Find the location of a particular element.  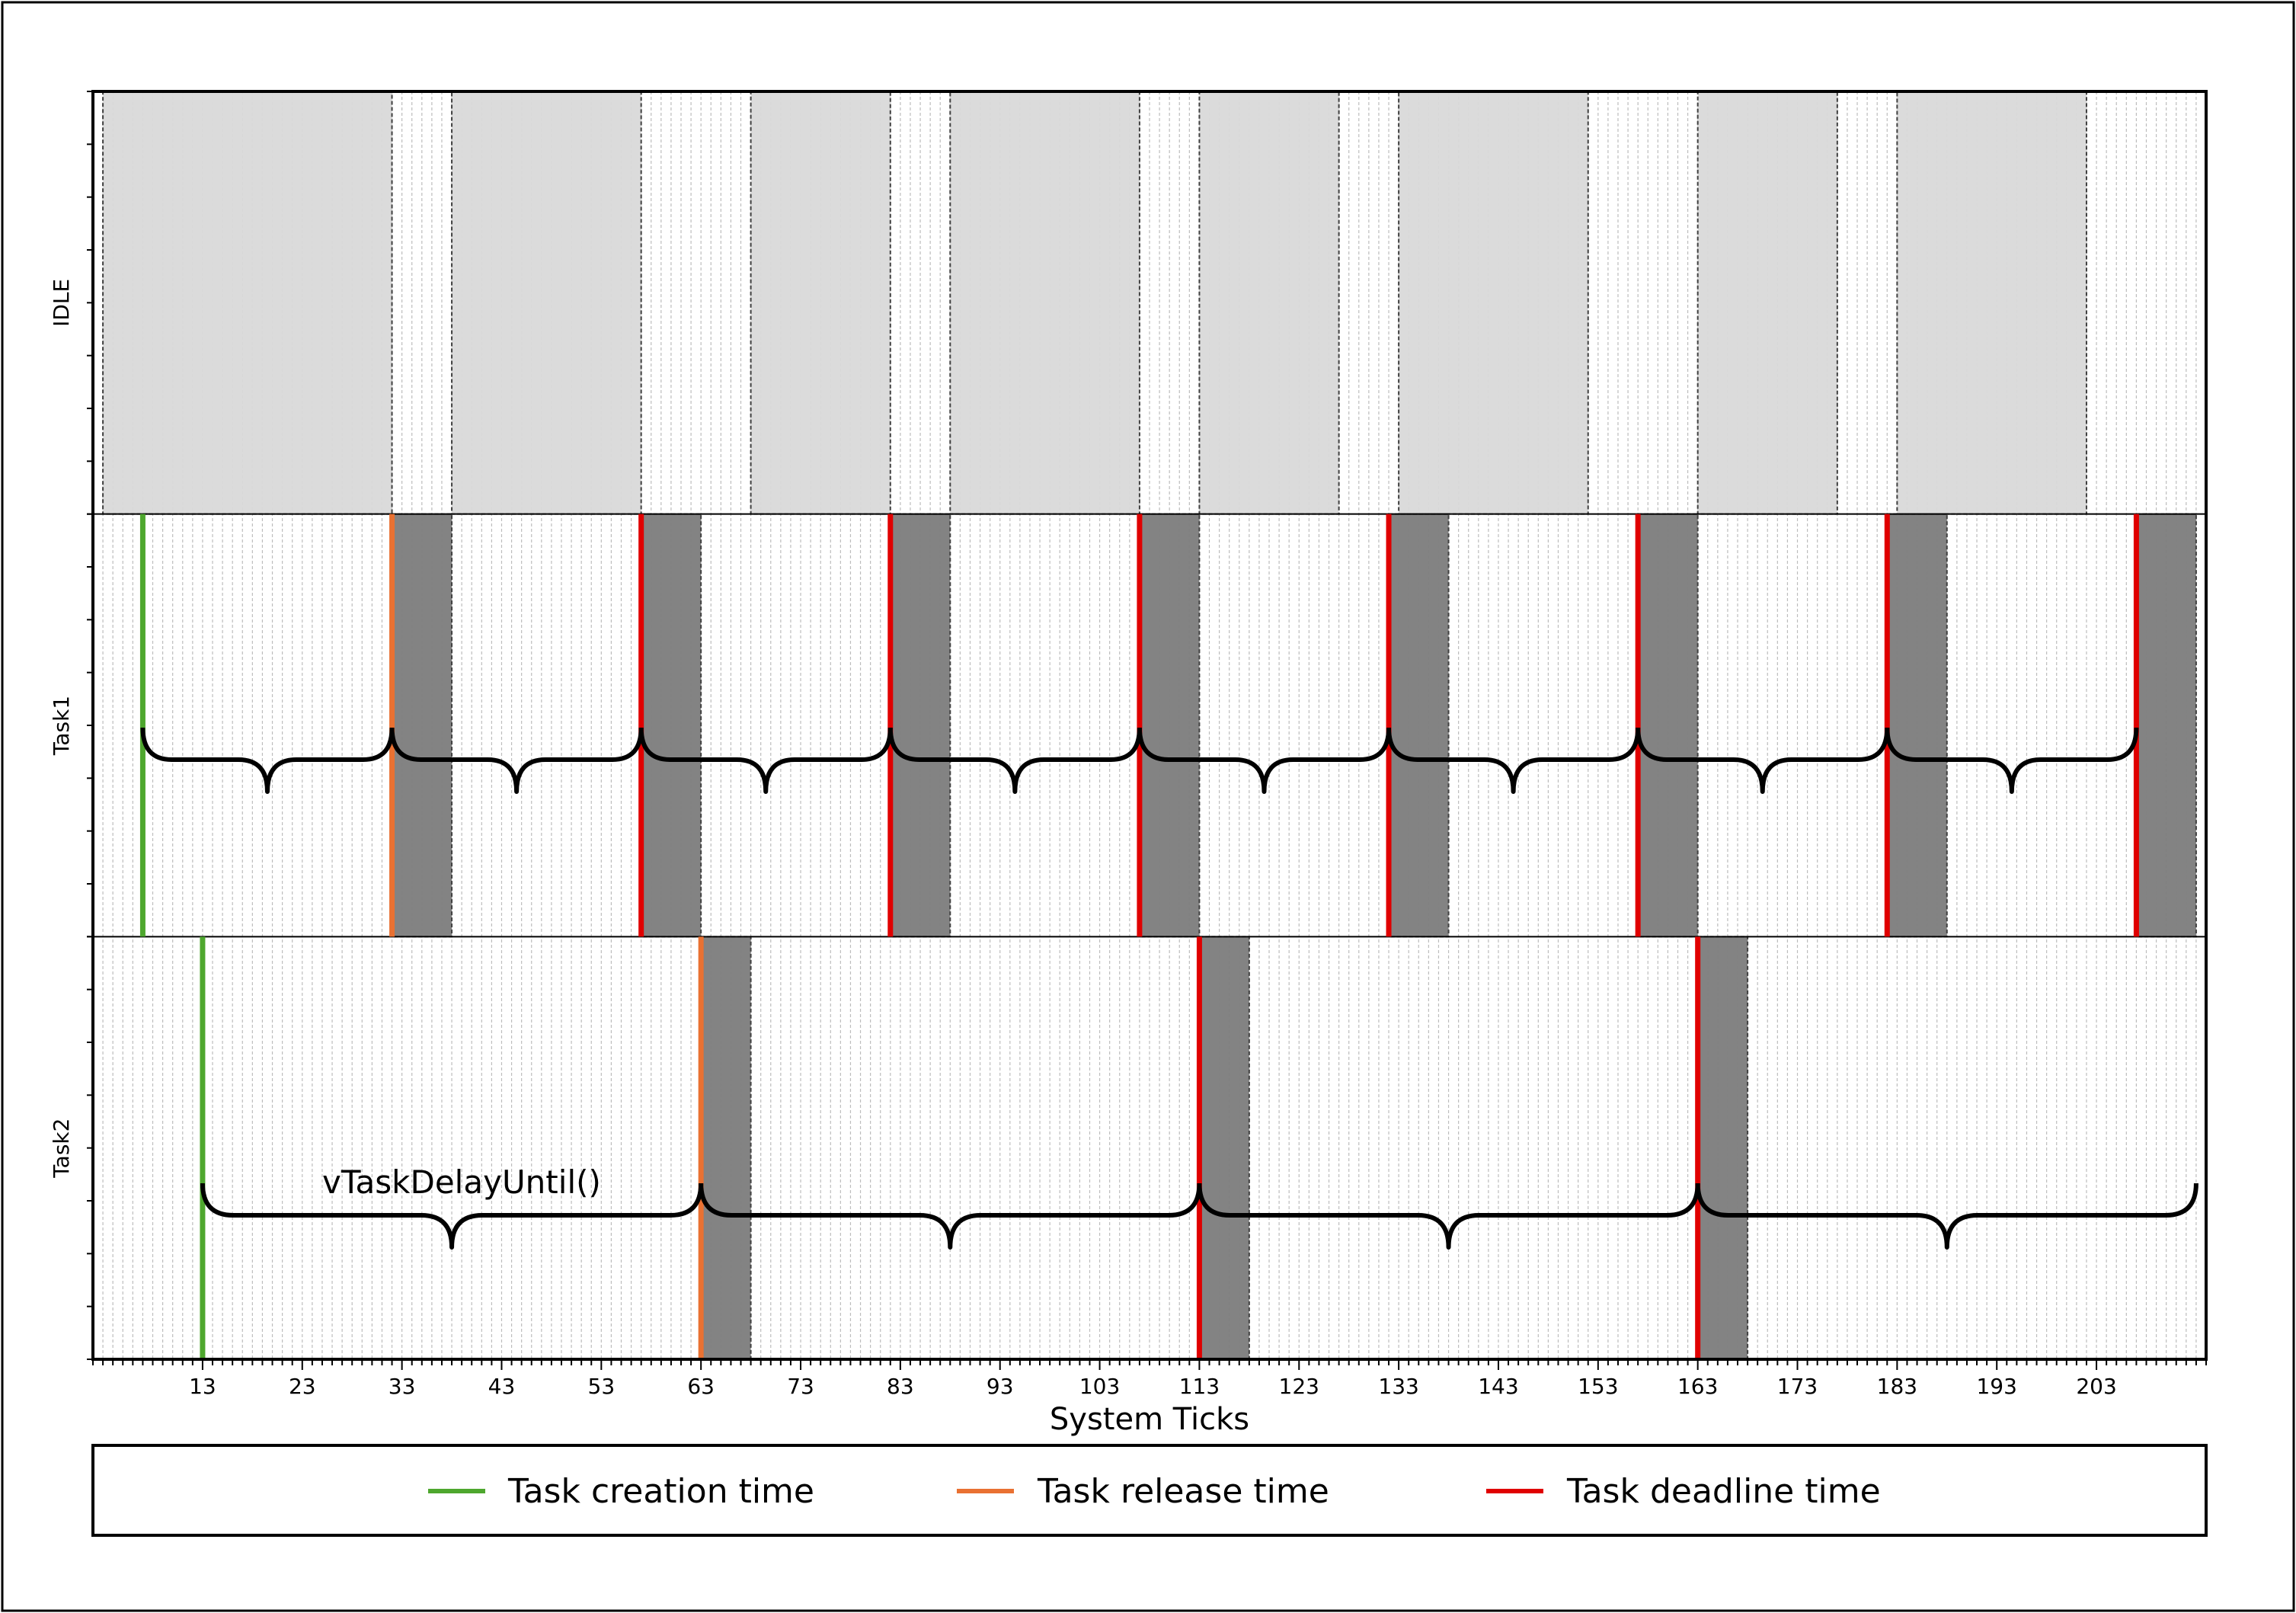

x-tick-label: 173 is located at coordinates (1797, 1386).